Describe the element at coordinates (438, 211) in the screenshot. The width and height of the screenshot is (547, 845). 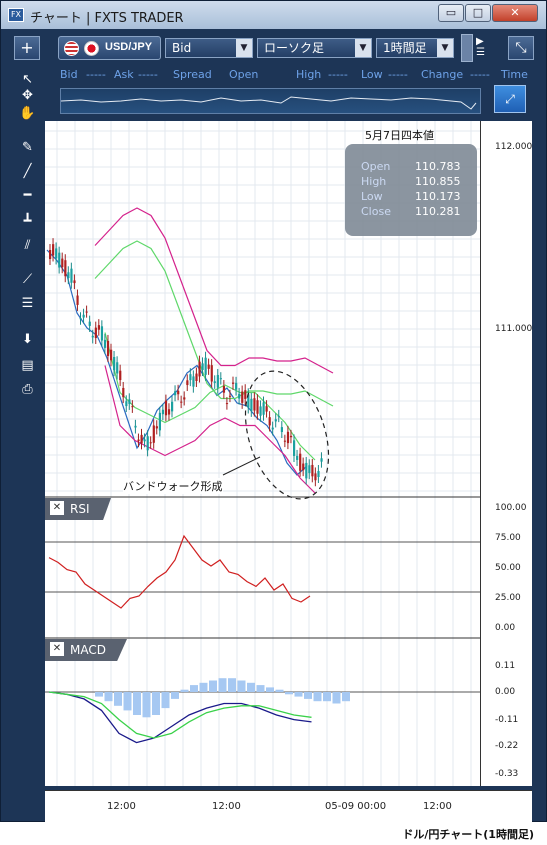
I see `ohlc-close-value: 110.281` at that location.